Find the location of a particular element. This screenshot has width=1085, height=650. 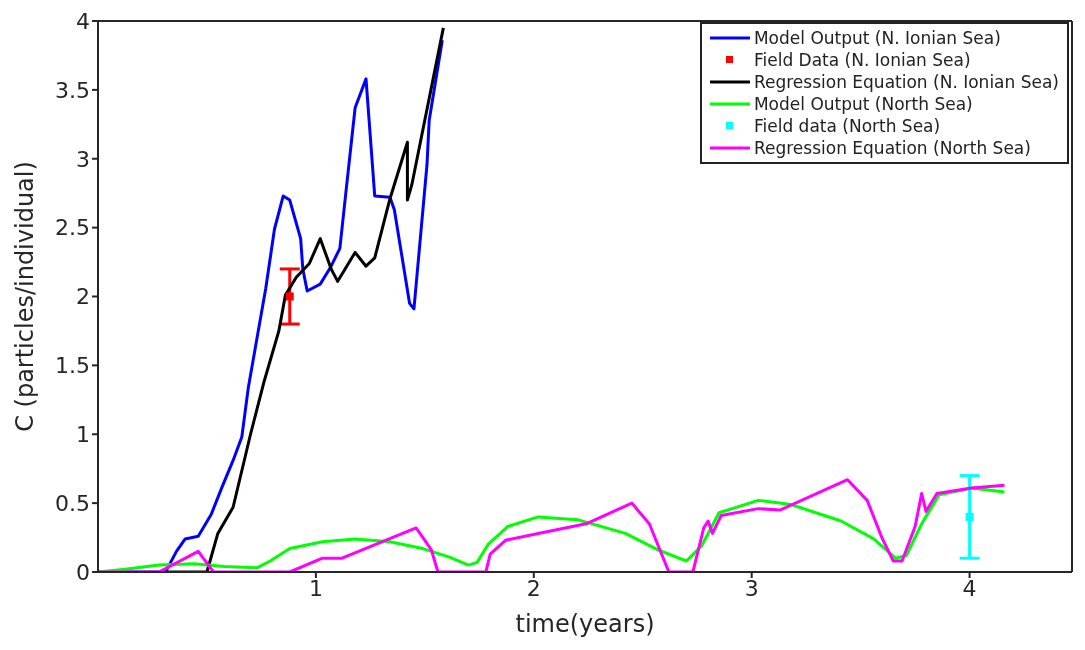

x-tick-label: 4 is located at coordinates (969, 588).